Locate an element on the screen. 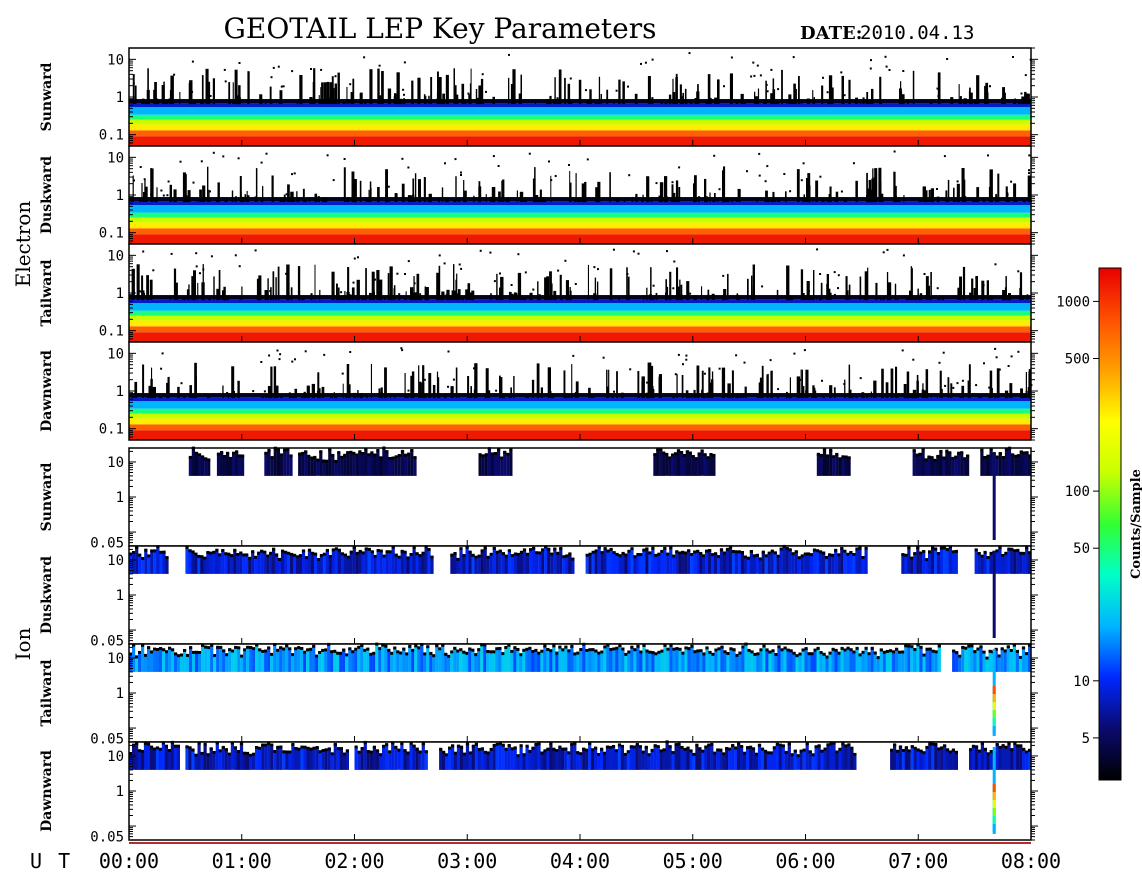  ytick-label: 10 is located at coordinates (115, 256).